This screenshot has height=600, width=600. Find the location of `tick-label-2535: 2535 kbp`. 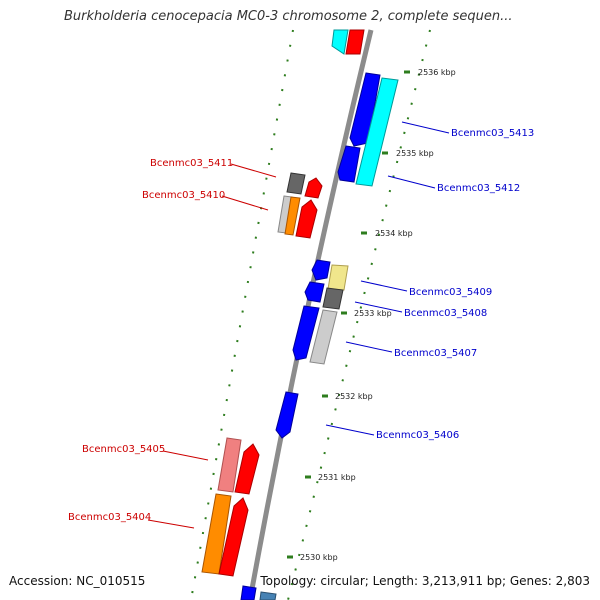

tick-label-2535: 2535 kbp is located at coordinates (415, 153).